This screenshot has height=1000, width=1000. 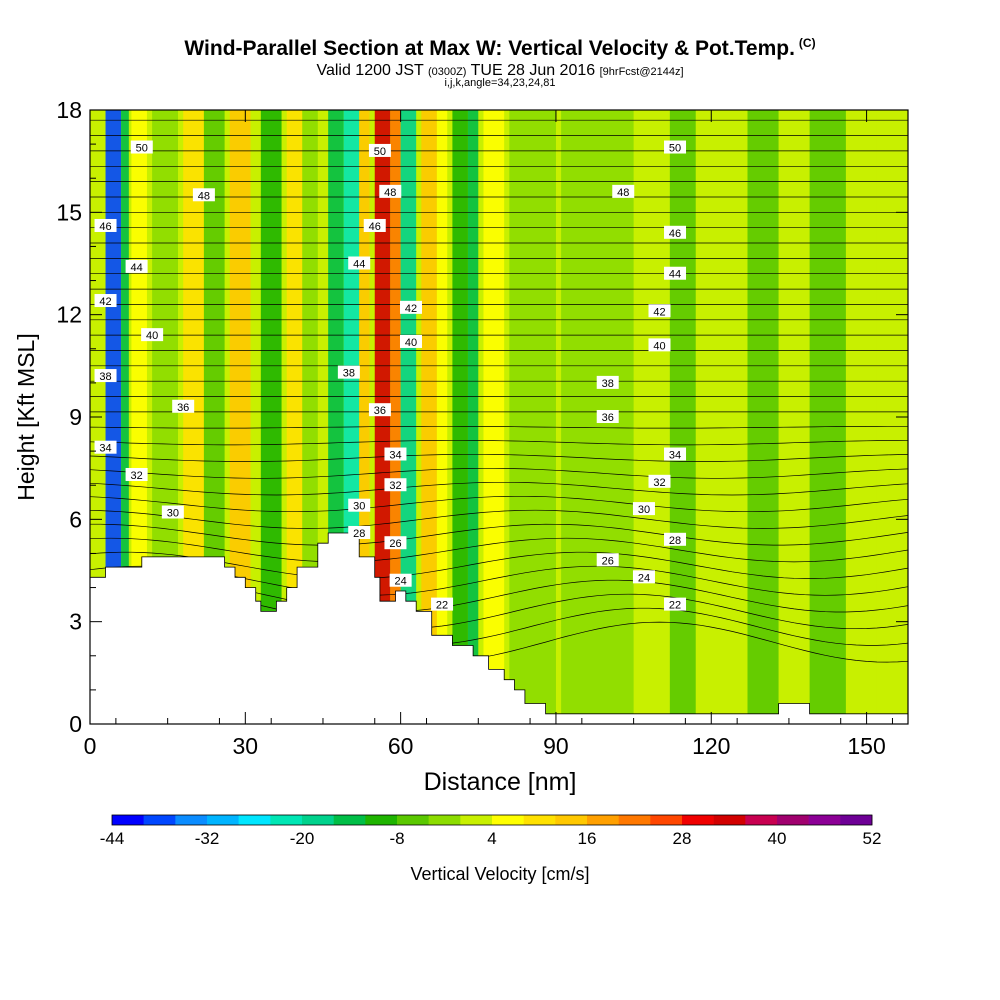 I want to click on isentrope-label-15: 40, so click(x=152, y=335).